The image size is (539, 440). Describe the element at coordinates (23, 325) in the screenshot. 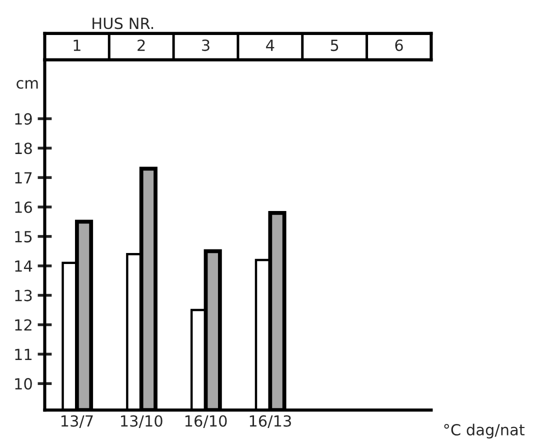

I see `y-tick-label: 12` at that location.